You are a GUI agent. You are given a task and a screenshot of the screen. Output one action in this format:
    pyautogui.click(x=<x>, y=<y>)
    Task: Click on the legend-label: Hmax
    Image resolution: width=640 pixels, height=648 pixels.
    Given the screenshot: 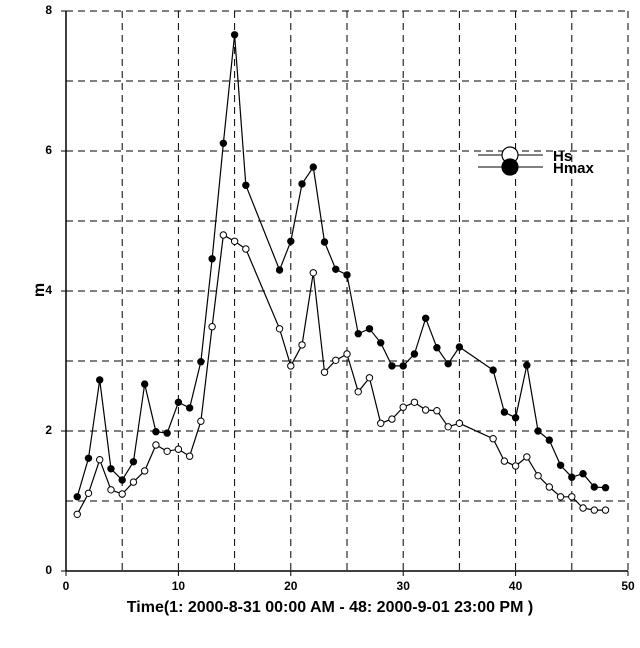 What is the action you would take?
    pyautogui.click(x=574, y=168)
    